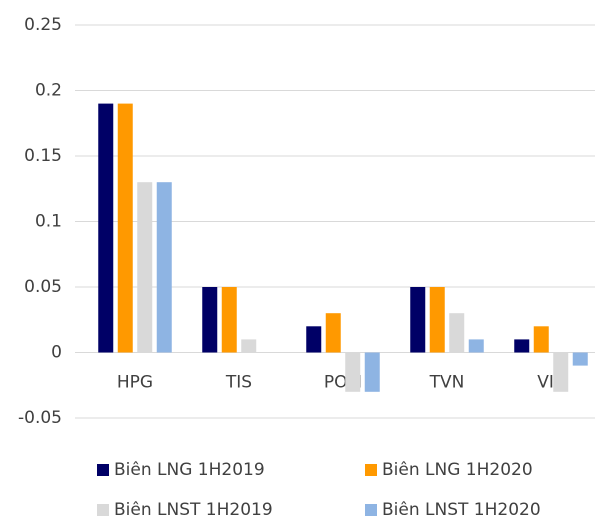 This screenshot has height=525, width=595. Describe the element at coordinates (189, 470) in the screenshot. I see `legend-label: Biên LNG 1H2019` at that location.